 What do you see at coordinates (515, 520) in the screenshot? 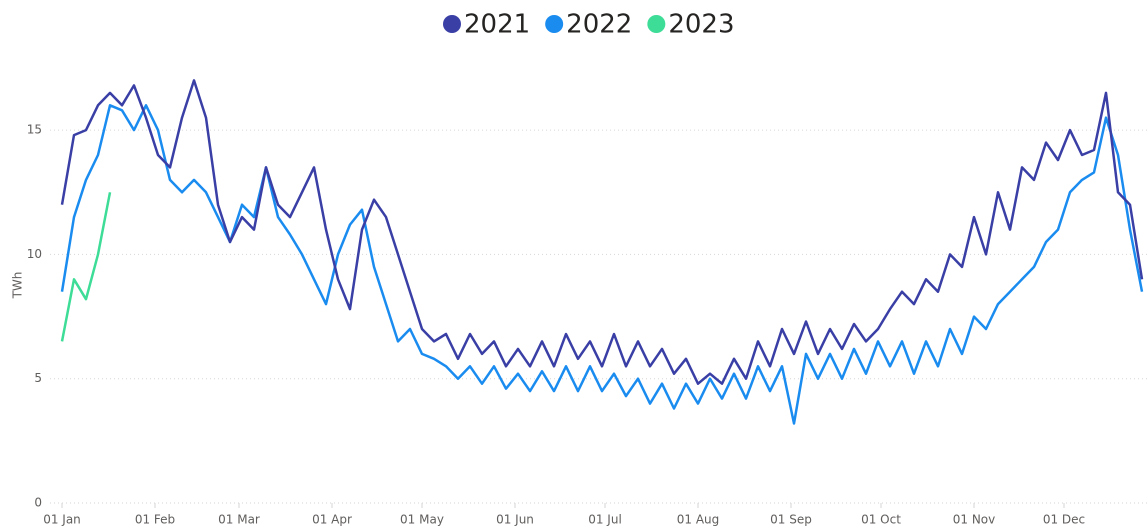
I see `x-tick-label: 01 Jun` at bounding box center [515, 520].